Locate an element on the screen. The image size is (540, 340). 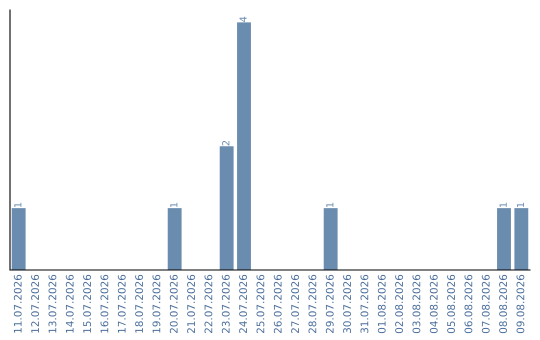
x-tick-label: 07.08.2026 is located at coordinates (486, 304).